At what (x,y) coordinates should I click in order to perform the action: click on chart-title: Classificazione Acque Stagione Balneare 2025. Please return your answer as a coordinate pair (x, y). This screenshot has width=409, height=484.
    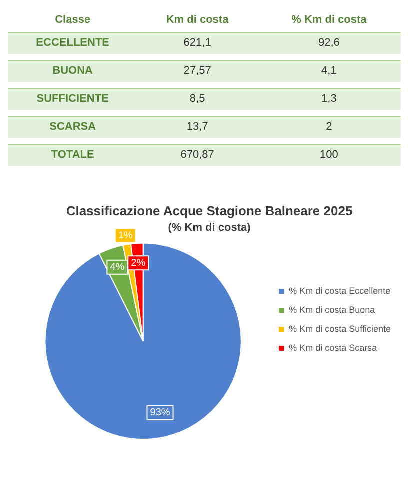
    Looking at the image, I should click on (209, 210).